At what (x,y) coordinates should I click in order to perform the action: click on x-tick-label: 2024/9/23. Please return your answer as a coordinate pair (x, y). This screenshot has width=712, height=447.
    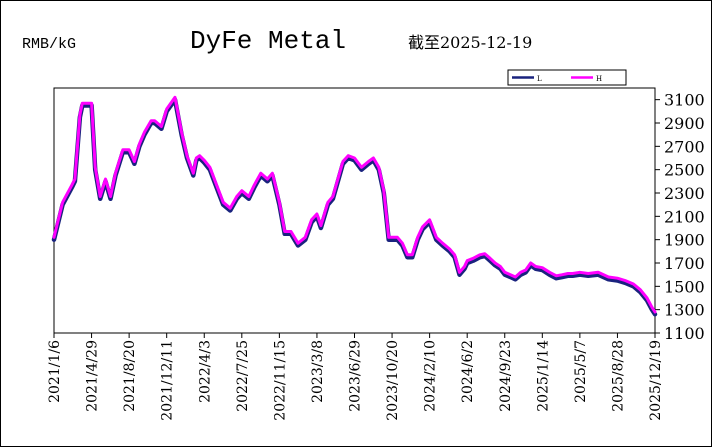
    Looking at the image, I should click on (506, 376).